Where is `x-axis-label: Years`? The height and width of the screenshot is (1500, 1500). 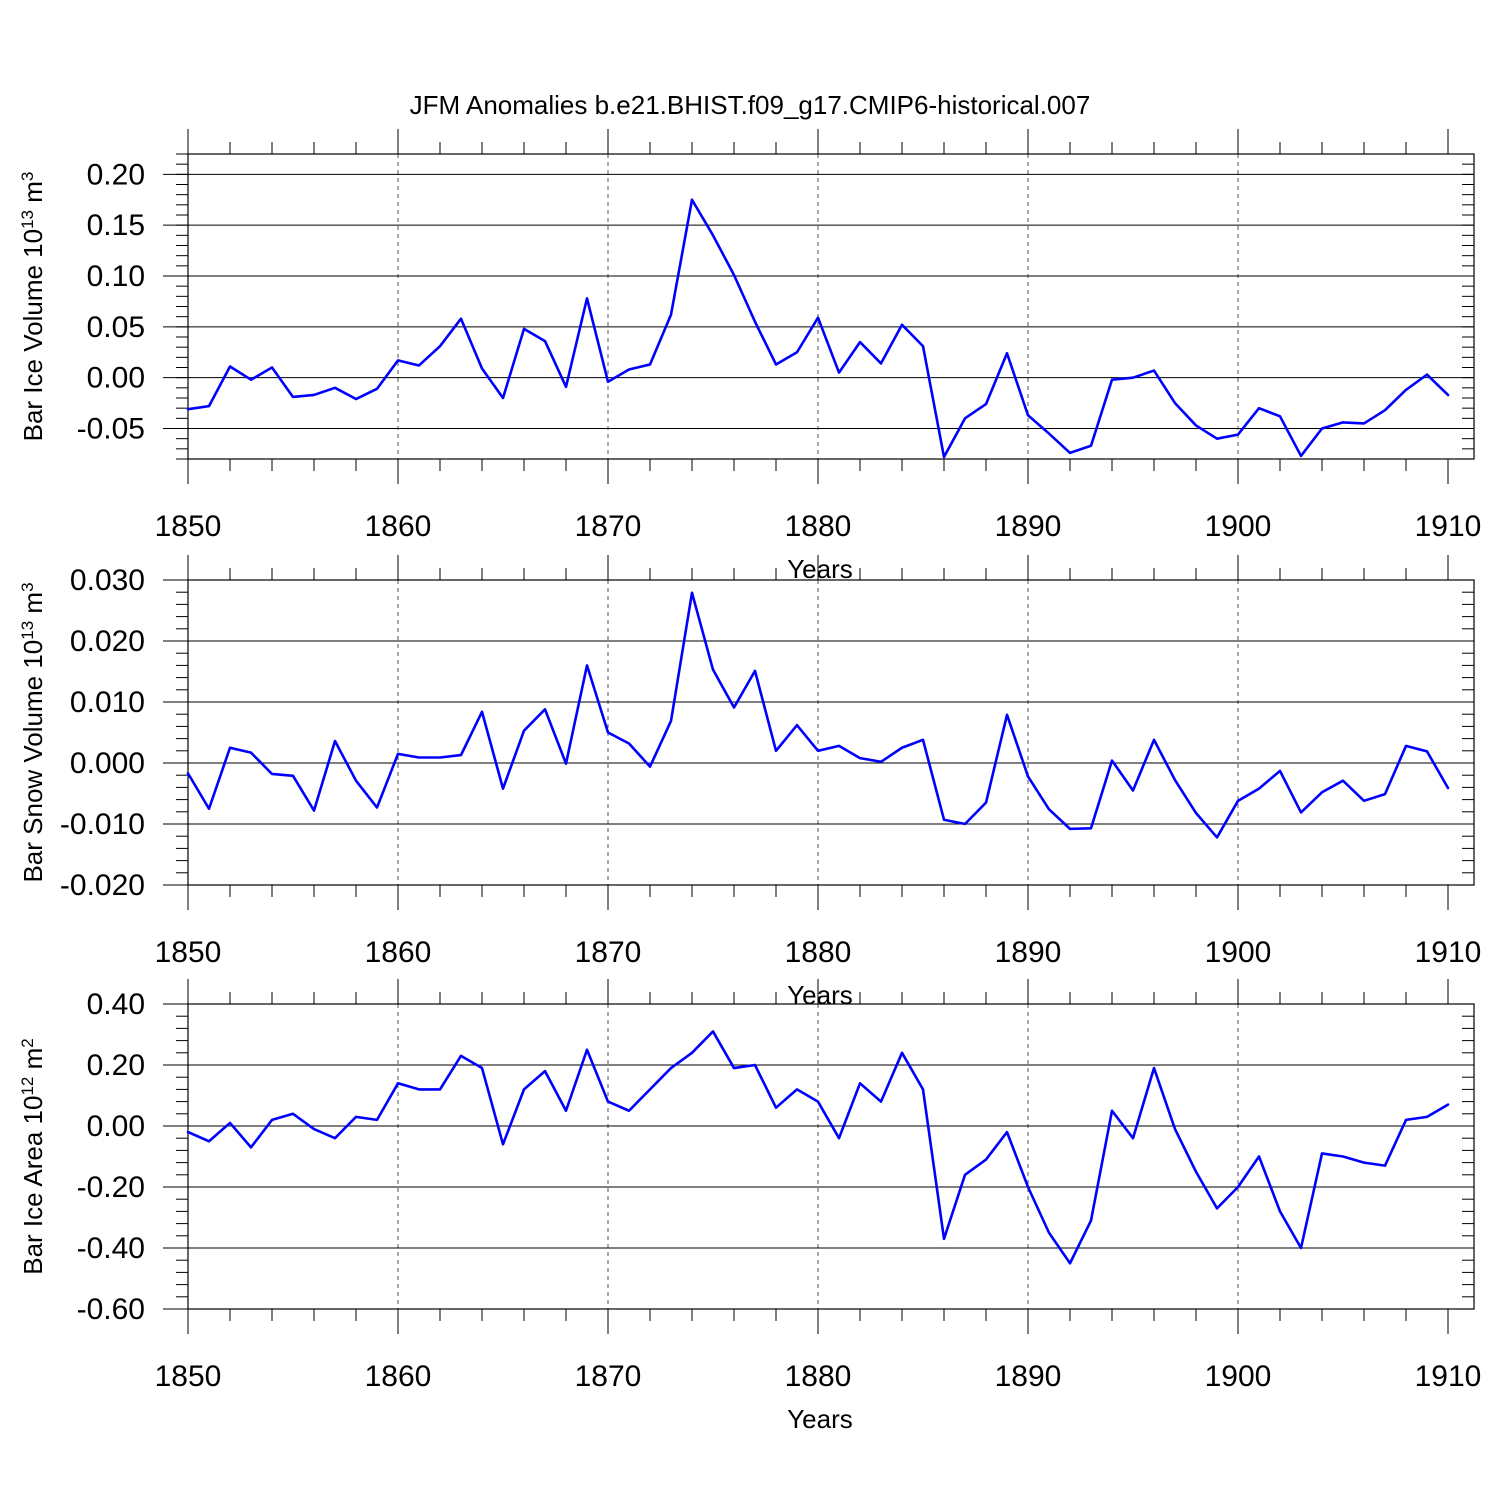 x-axis-label: Years is located at coordinates (820, 1419).